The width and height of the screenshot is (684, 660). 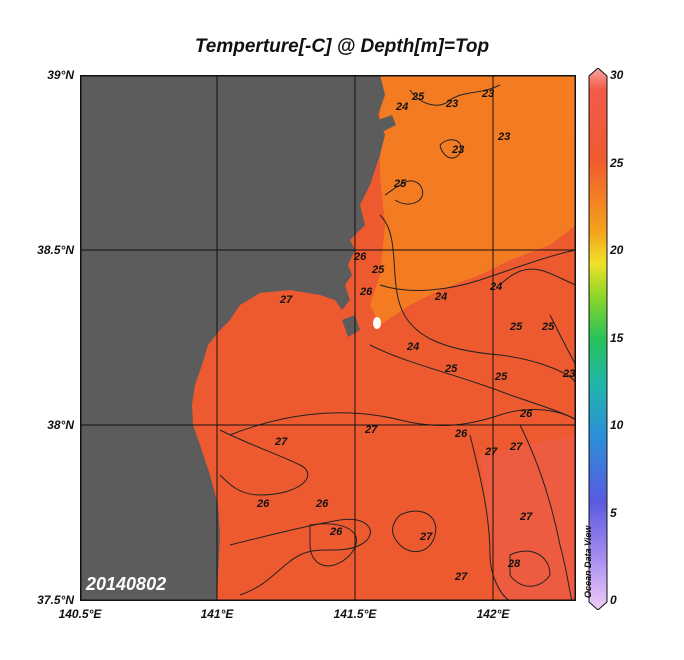 What do you see at coordinates (617, 338) in the screenshot?
I see `colorbar-tick-15: 15` at bounding box center [617, 338].